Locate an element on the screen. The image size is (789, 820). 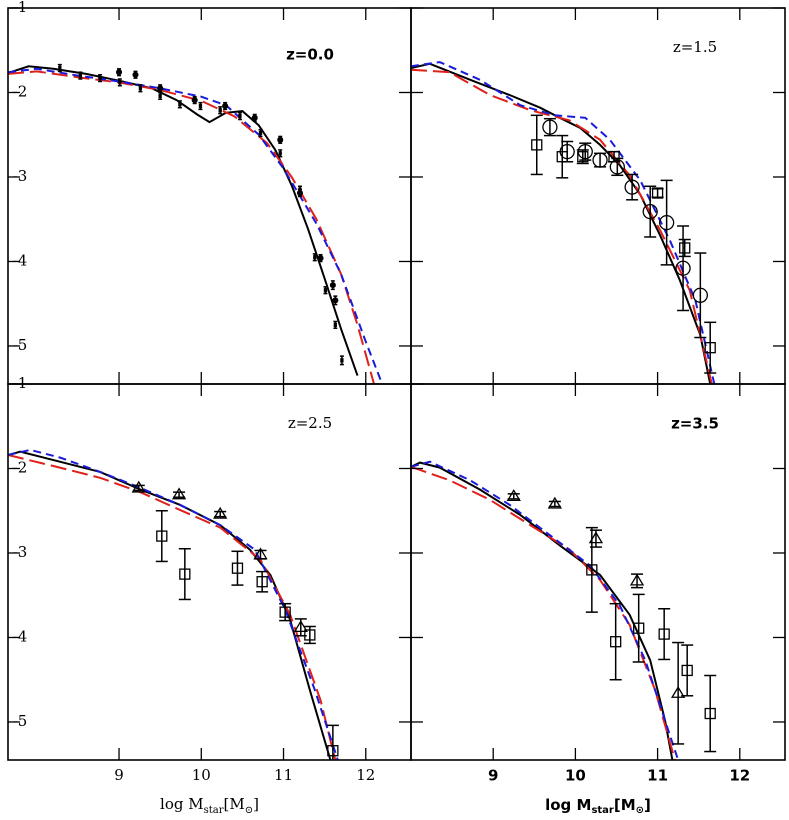
y-tick-label: -2 is located at coordinates (20, 91).